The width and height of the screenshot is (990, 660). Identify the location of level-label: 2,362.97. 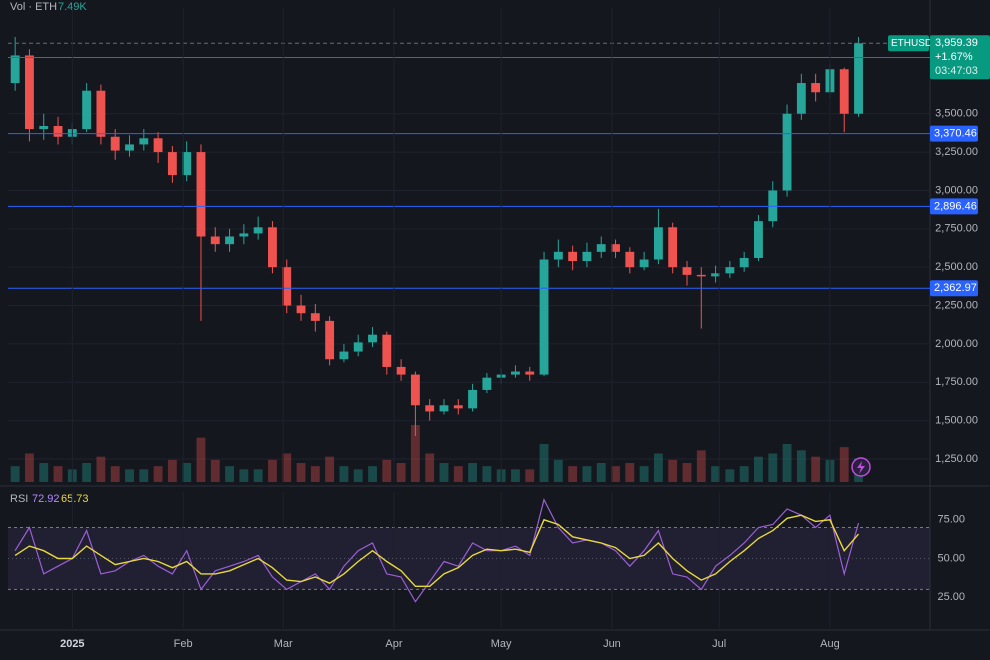
(955, 288).